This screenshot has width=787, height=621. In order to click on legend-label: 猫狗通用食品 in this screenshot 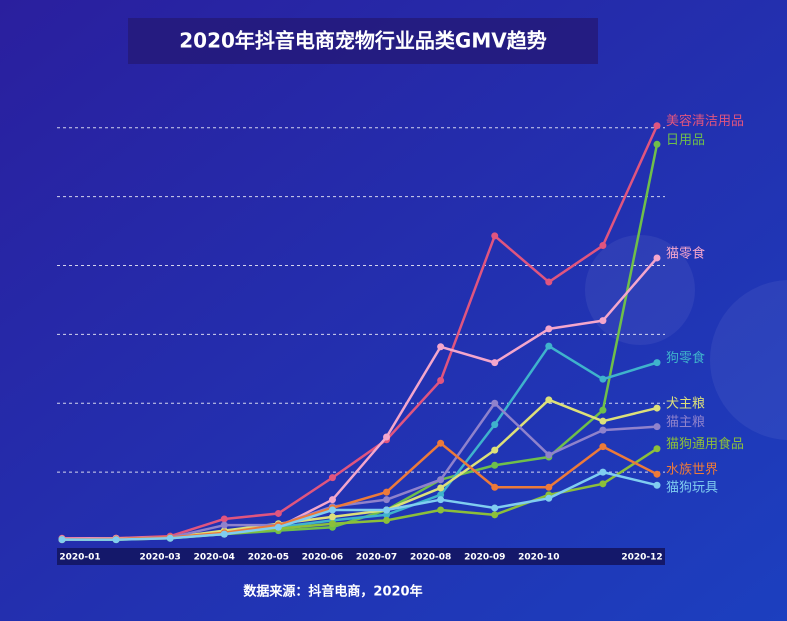, I will do `click(705, 444)`.